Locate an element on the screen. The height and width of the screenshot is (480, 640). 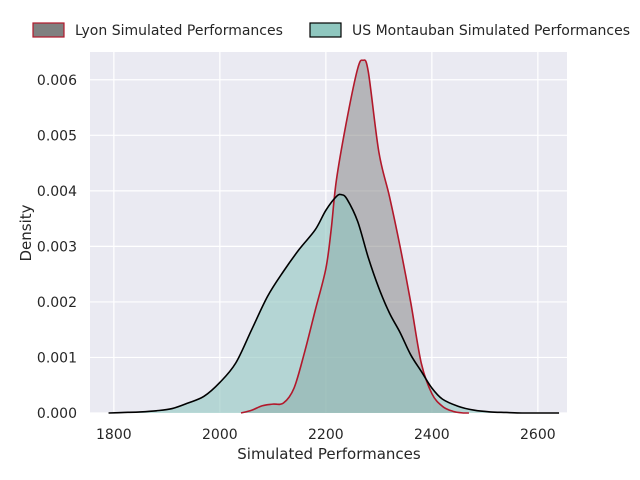
x-tick-label: 2000 is located at coordinates (220, 435).